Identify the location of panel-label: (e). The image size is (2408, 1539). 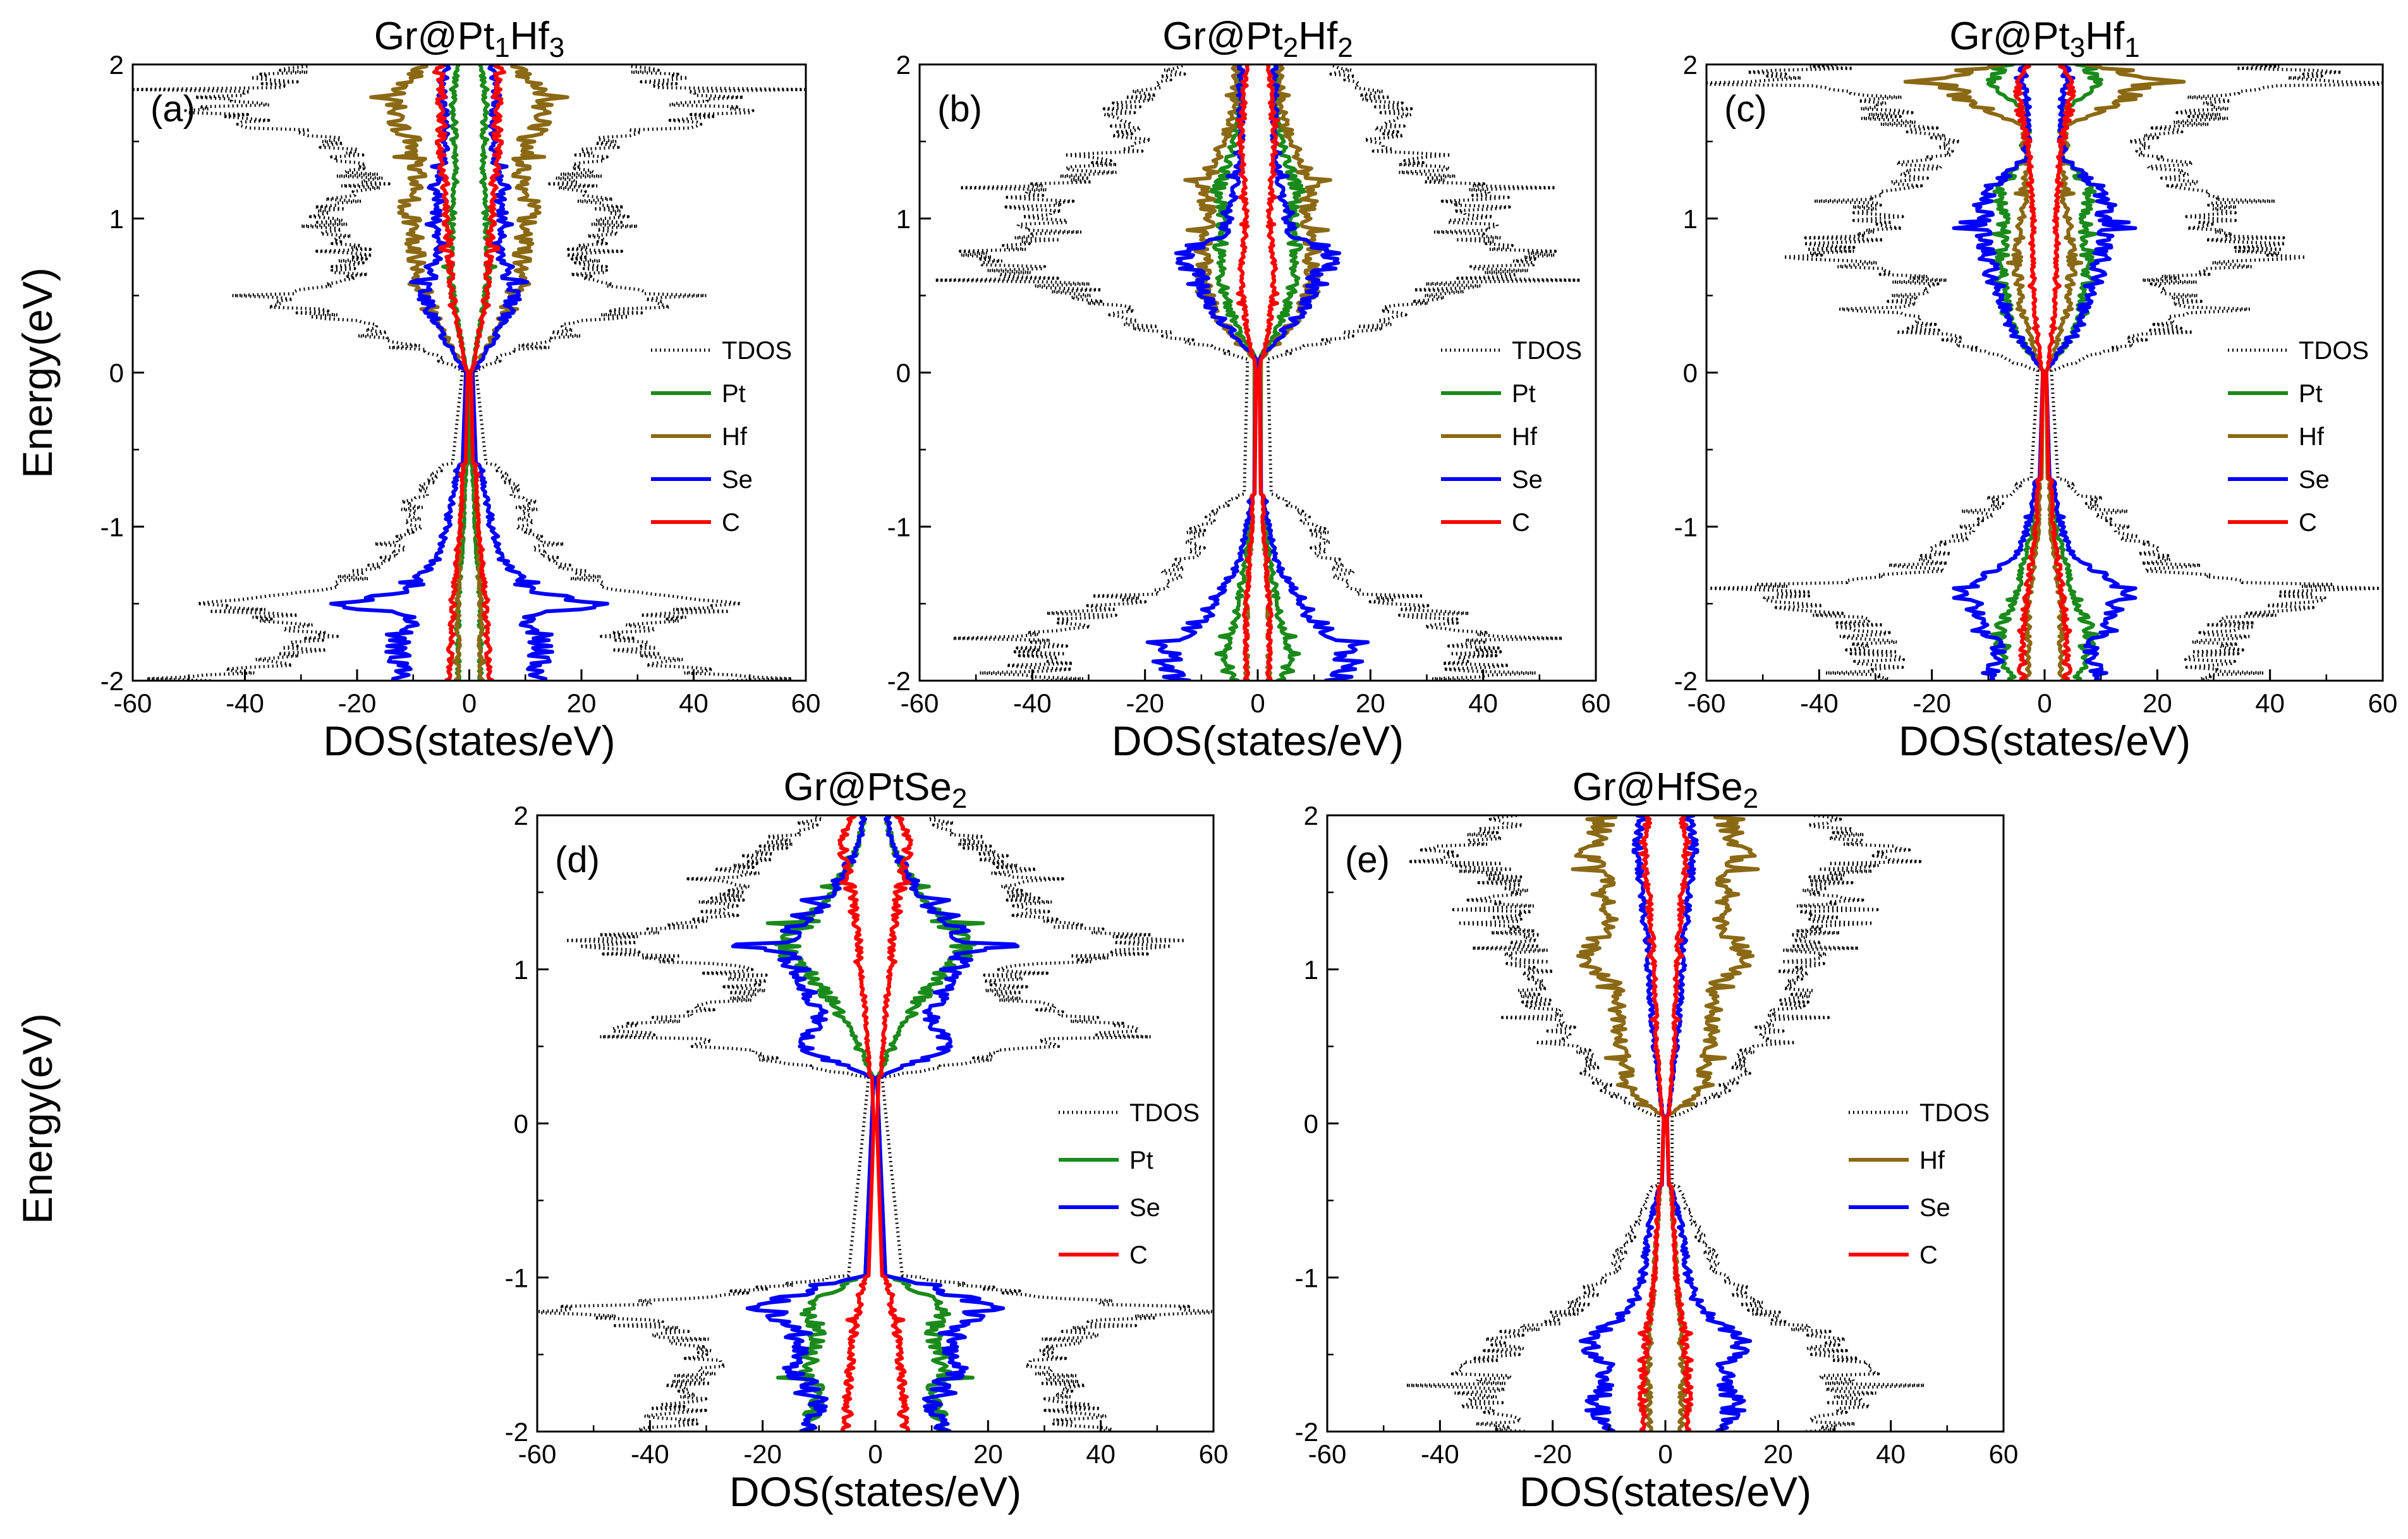
(1367, 859).